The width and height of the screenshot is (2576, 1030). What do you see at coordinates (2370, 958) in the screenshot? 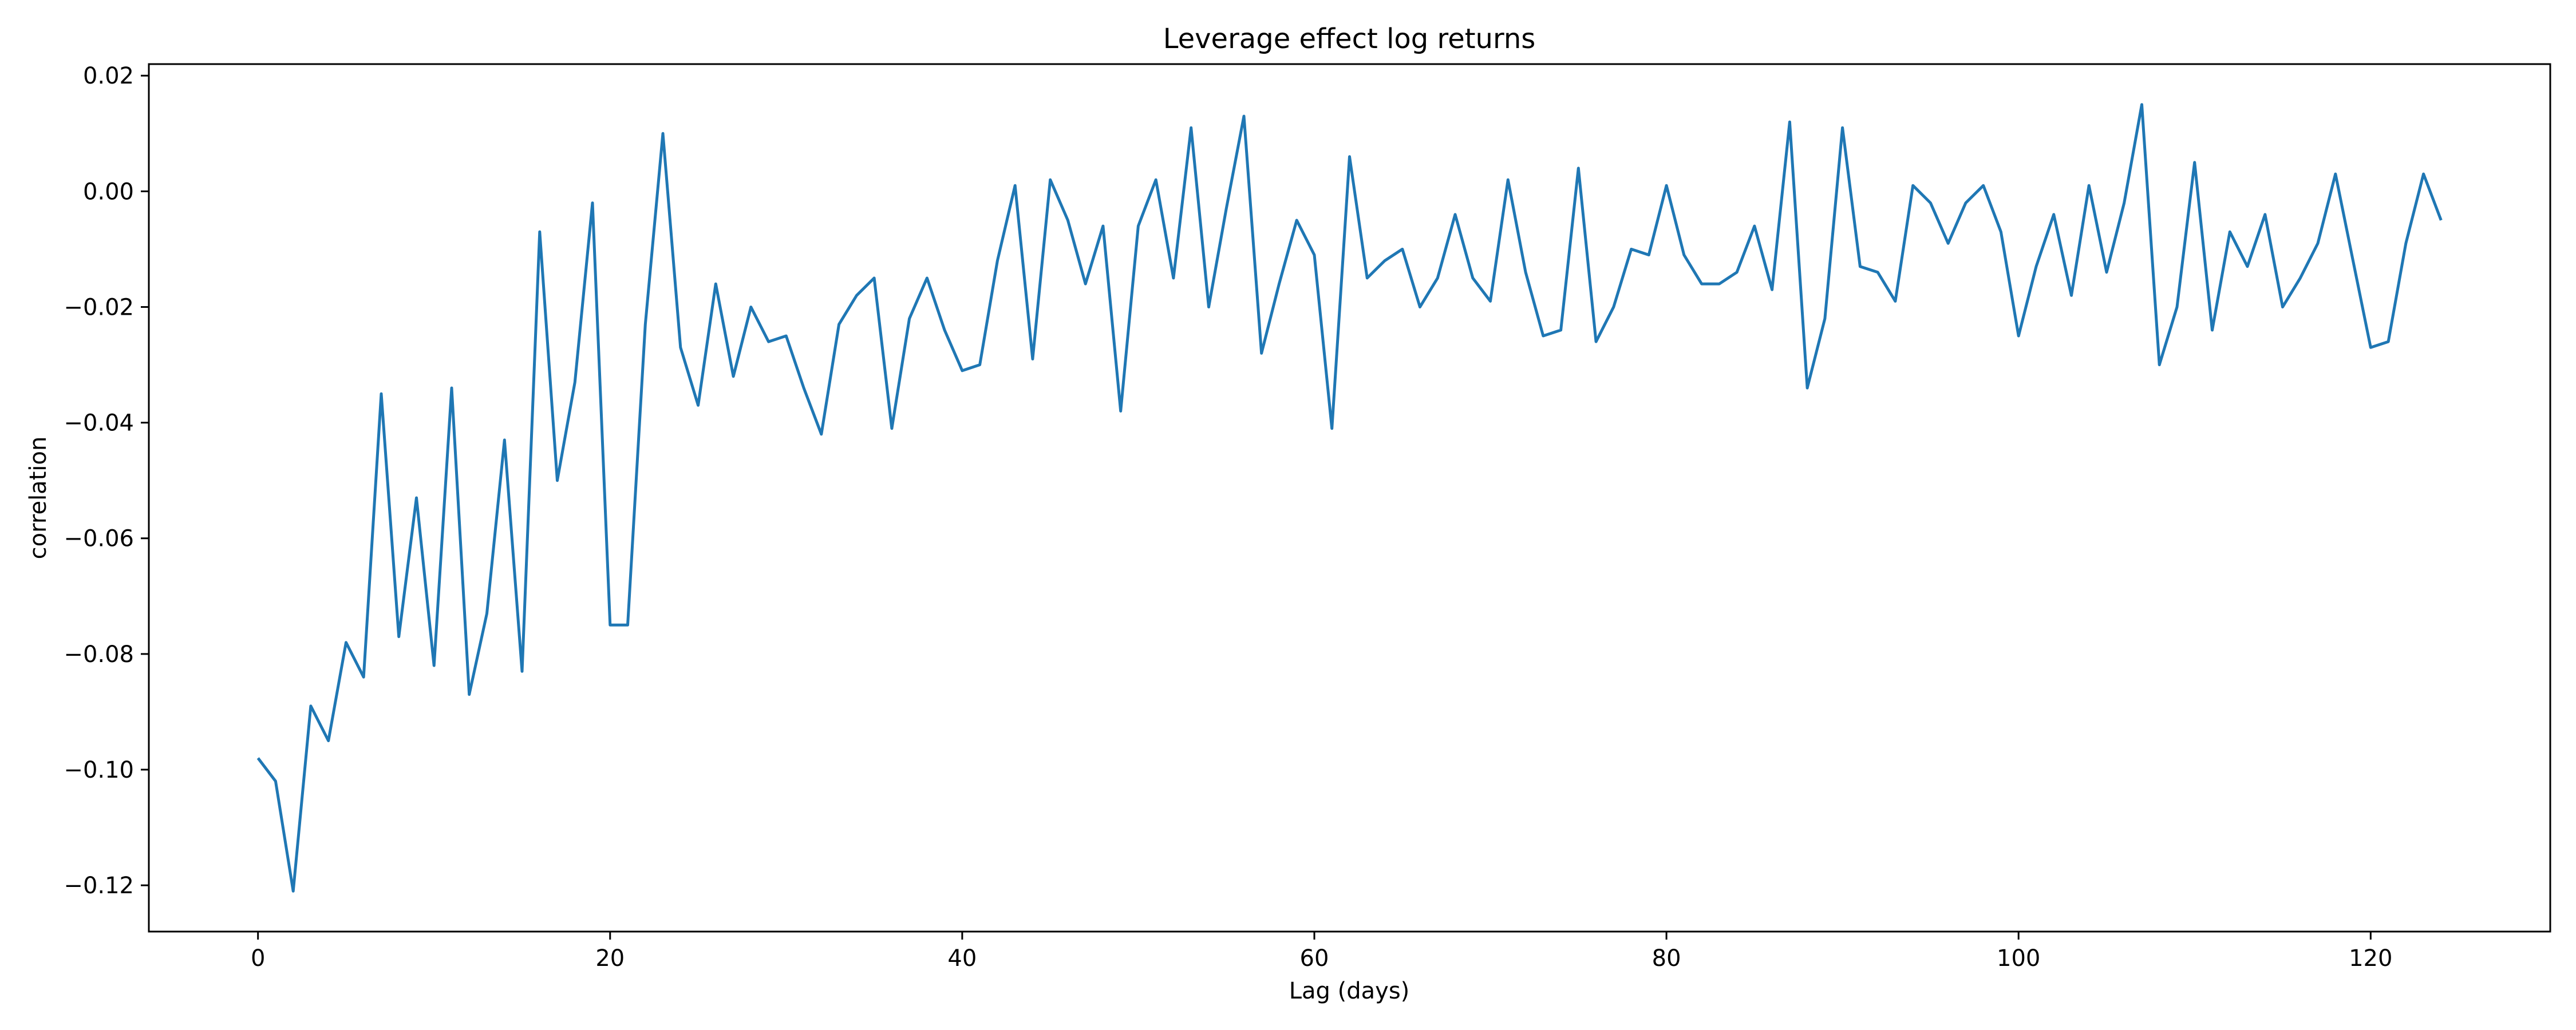
I see `x-tick-label: 120` at bounding box center [2370, 958].